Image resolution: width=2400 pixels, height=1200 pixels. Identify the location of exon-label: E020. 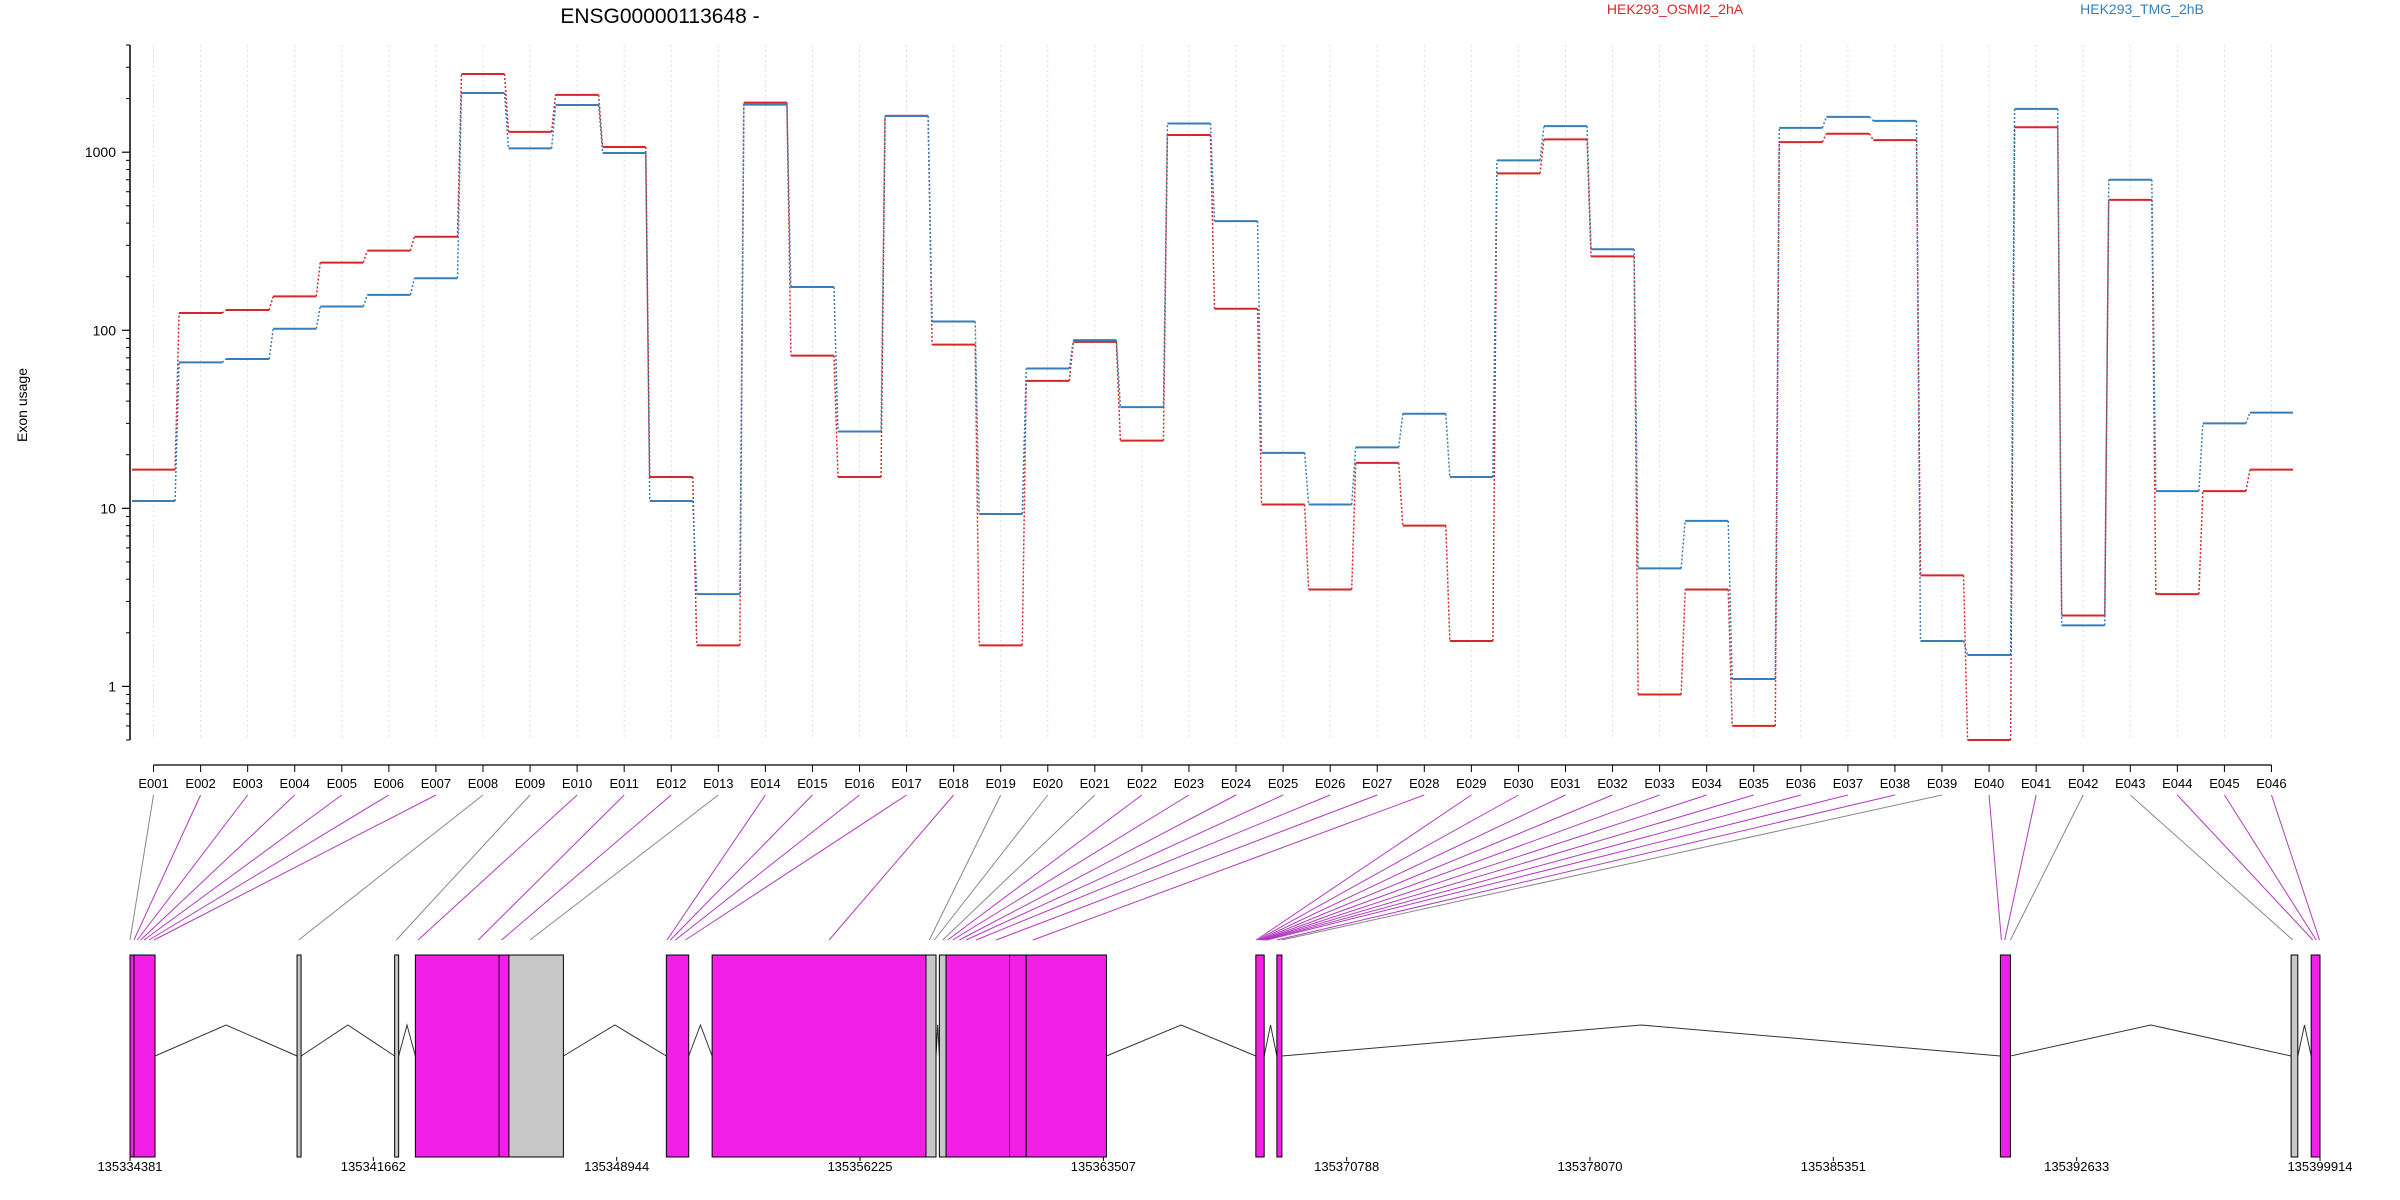
(1048, 783).